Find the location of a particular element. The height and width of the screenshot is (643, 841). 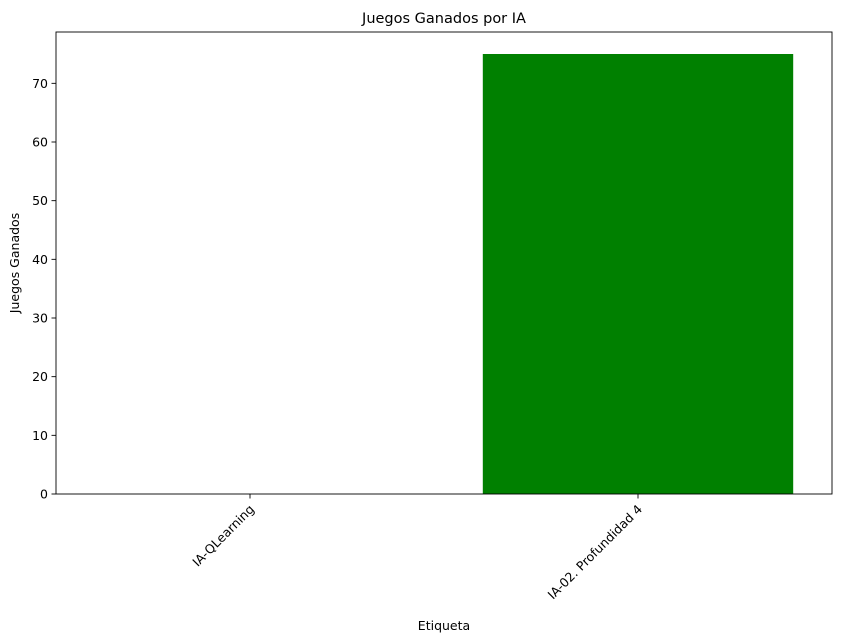

x-tick-label: IA-QLearning is located at coordinates (223, 536).